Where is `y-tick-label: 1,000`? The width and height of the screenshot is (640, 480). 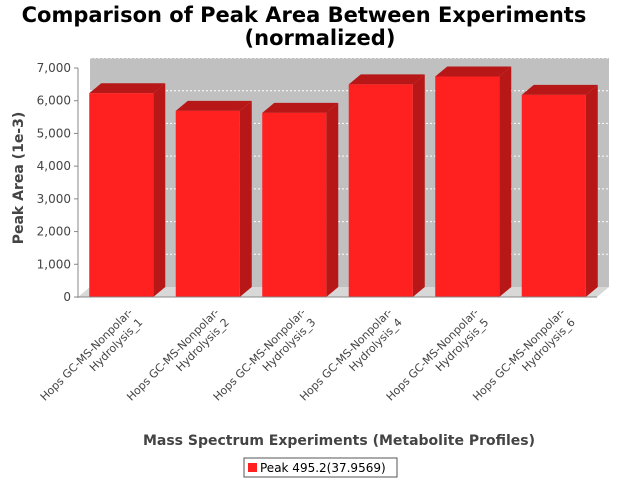 y-tick-label: 1,000 is located at coordinates (54, 264).